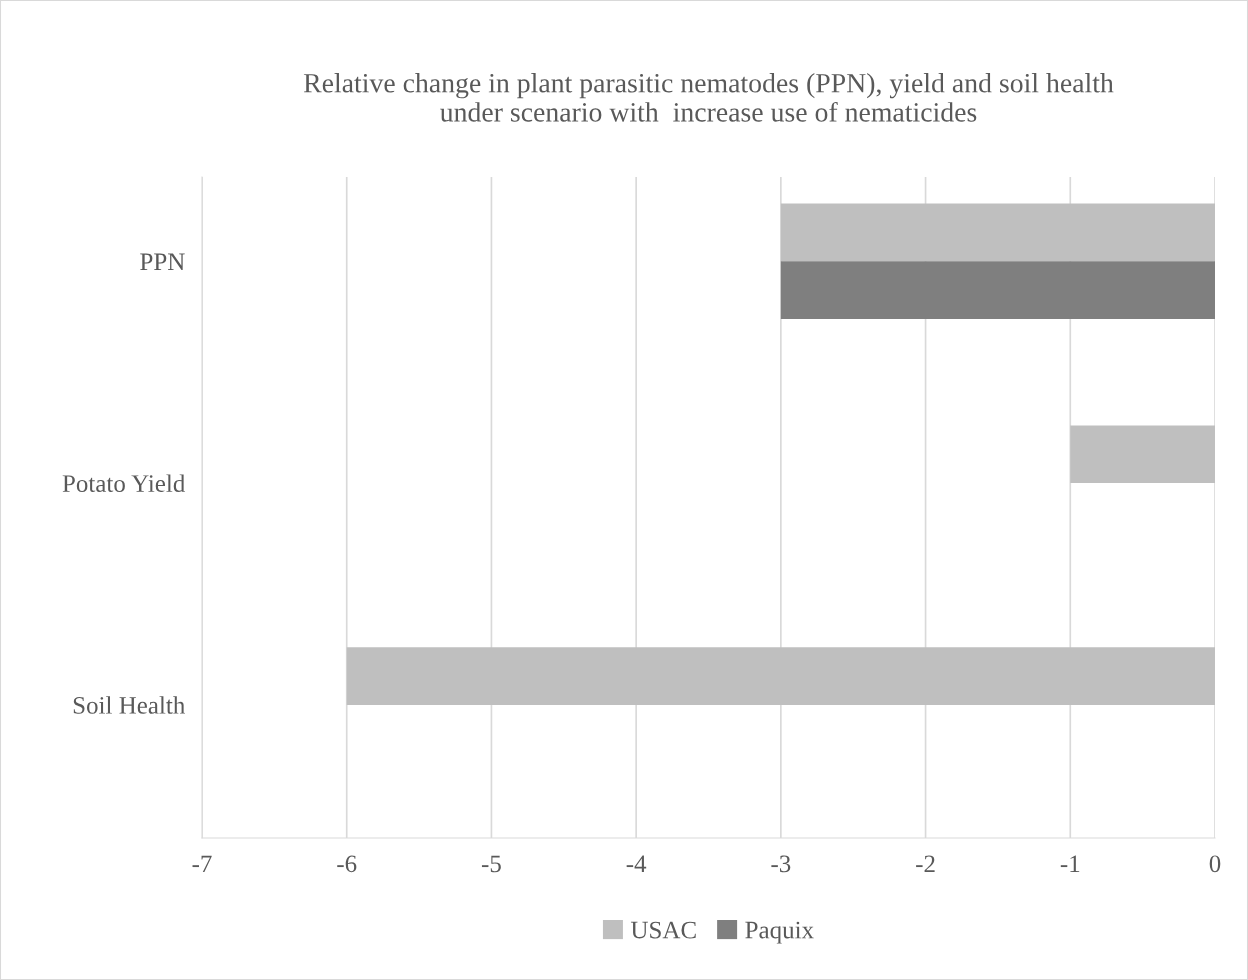 The width and height of the screenshot is (1248, 980). I want to click on legend-label: USAC, so click(663, 930).